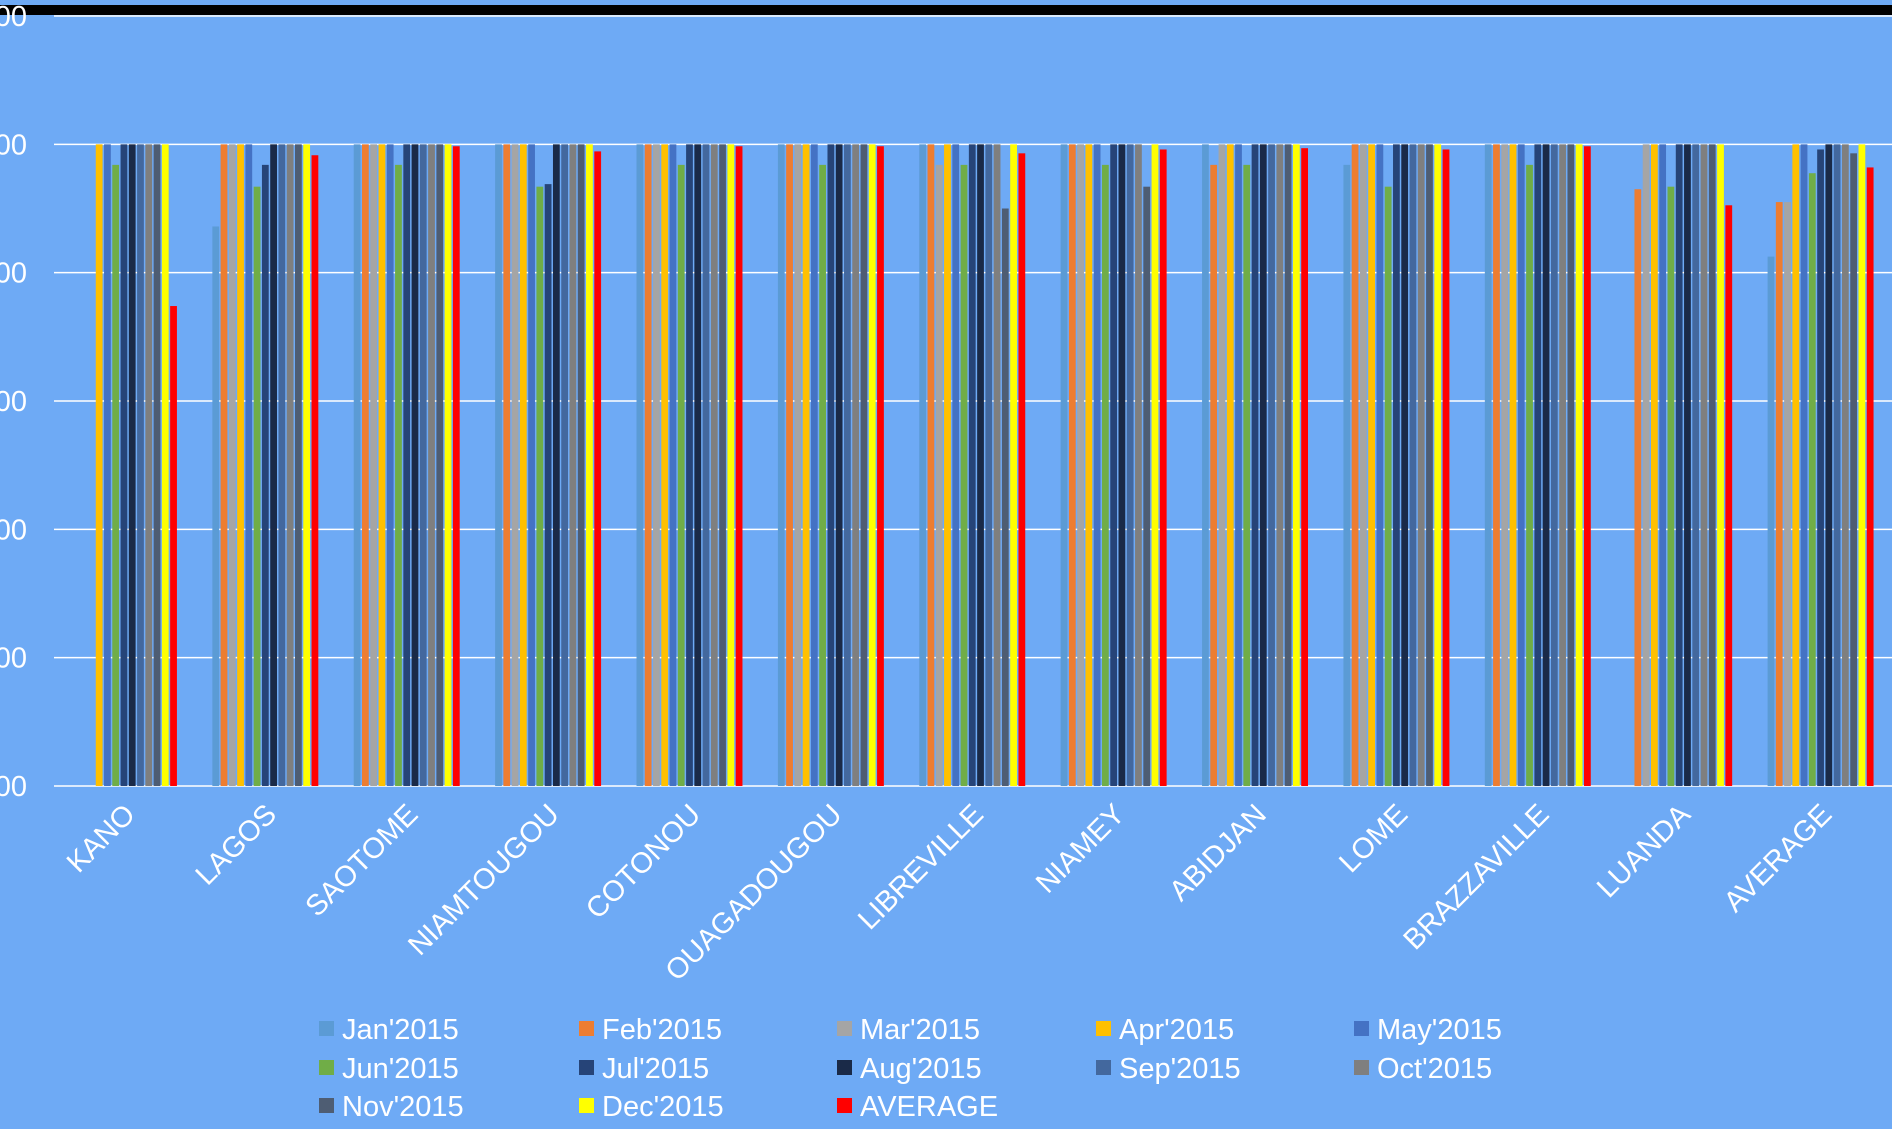 This screenshot has height=1129, width=1892. Describe the element at coordinates (403, 1107) in the screenshot. I see `legend-label: Nov'2015` at that location.